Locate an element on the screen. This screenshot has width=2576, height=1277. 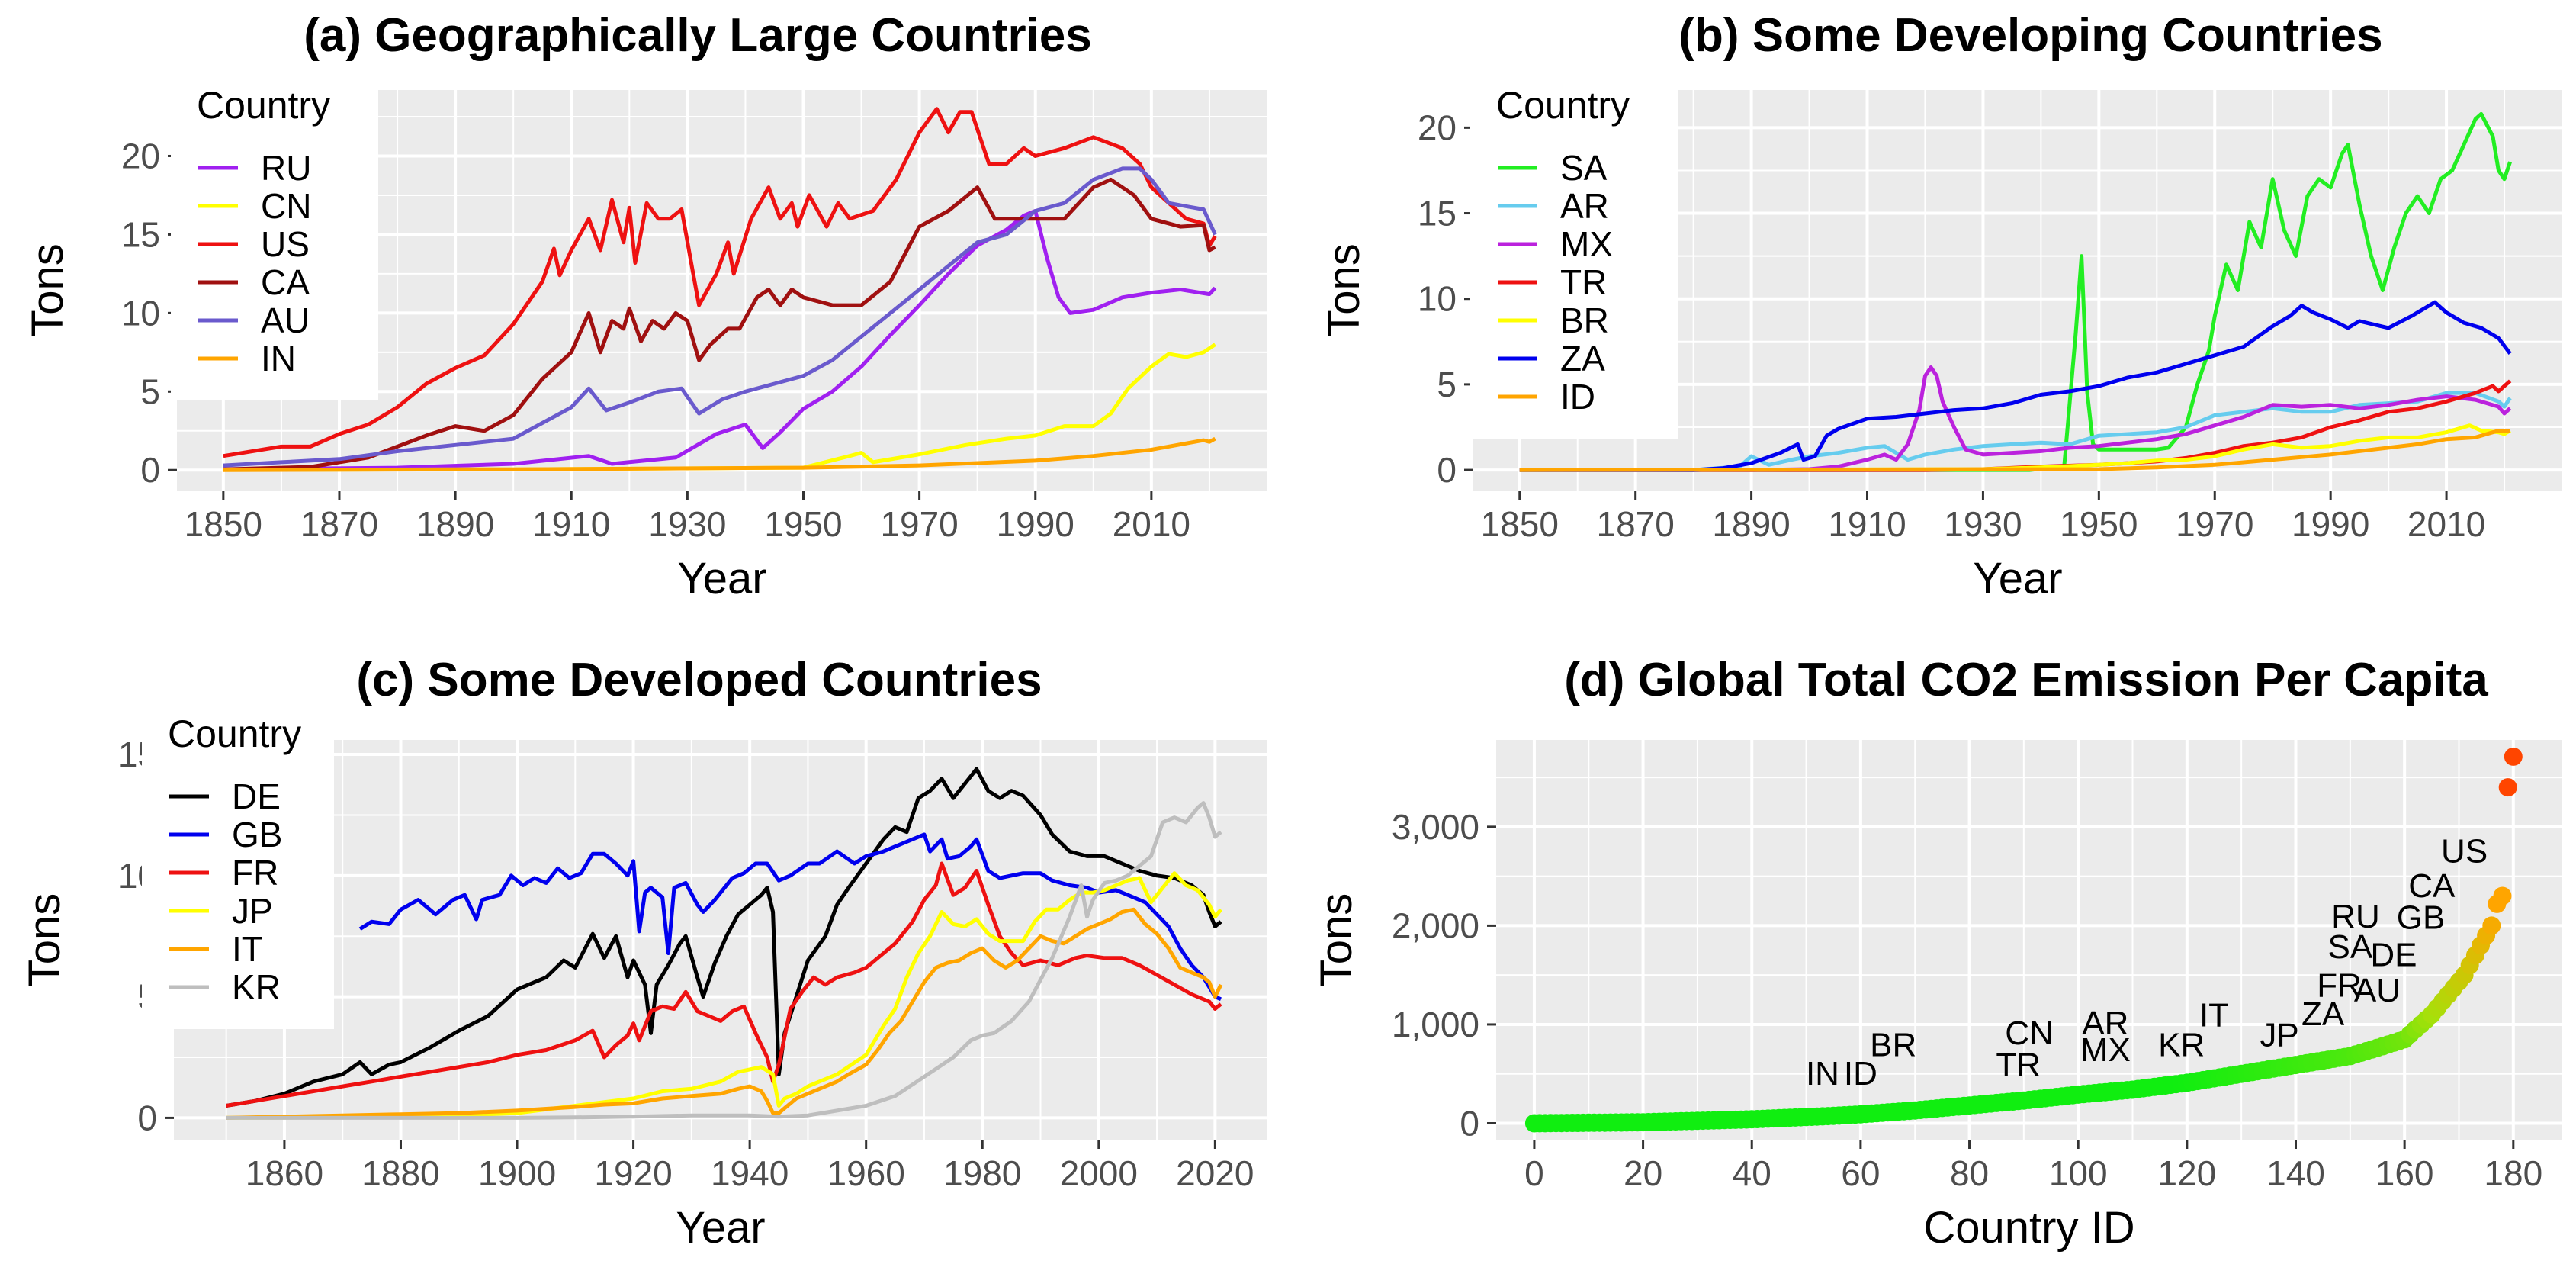
point-label: ZA is located at coordinates (2323, 1014).